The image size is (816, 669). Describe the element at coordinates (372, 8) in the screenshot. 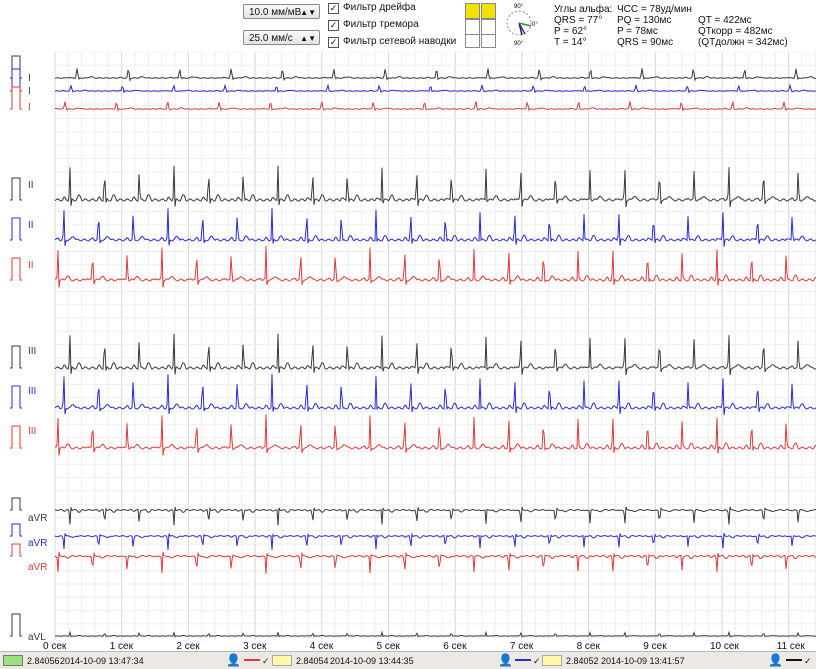

I see `drift-filter-checkbox: ✓ Фильтр дрейфа` at that location.